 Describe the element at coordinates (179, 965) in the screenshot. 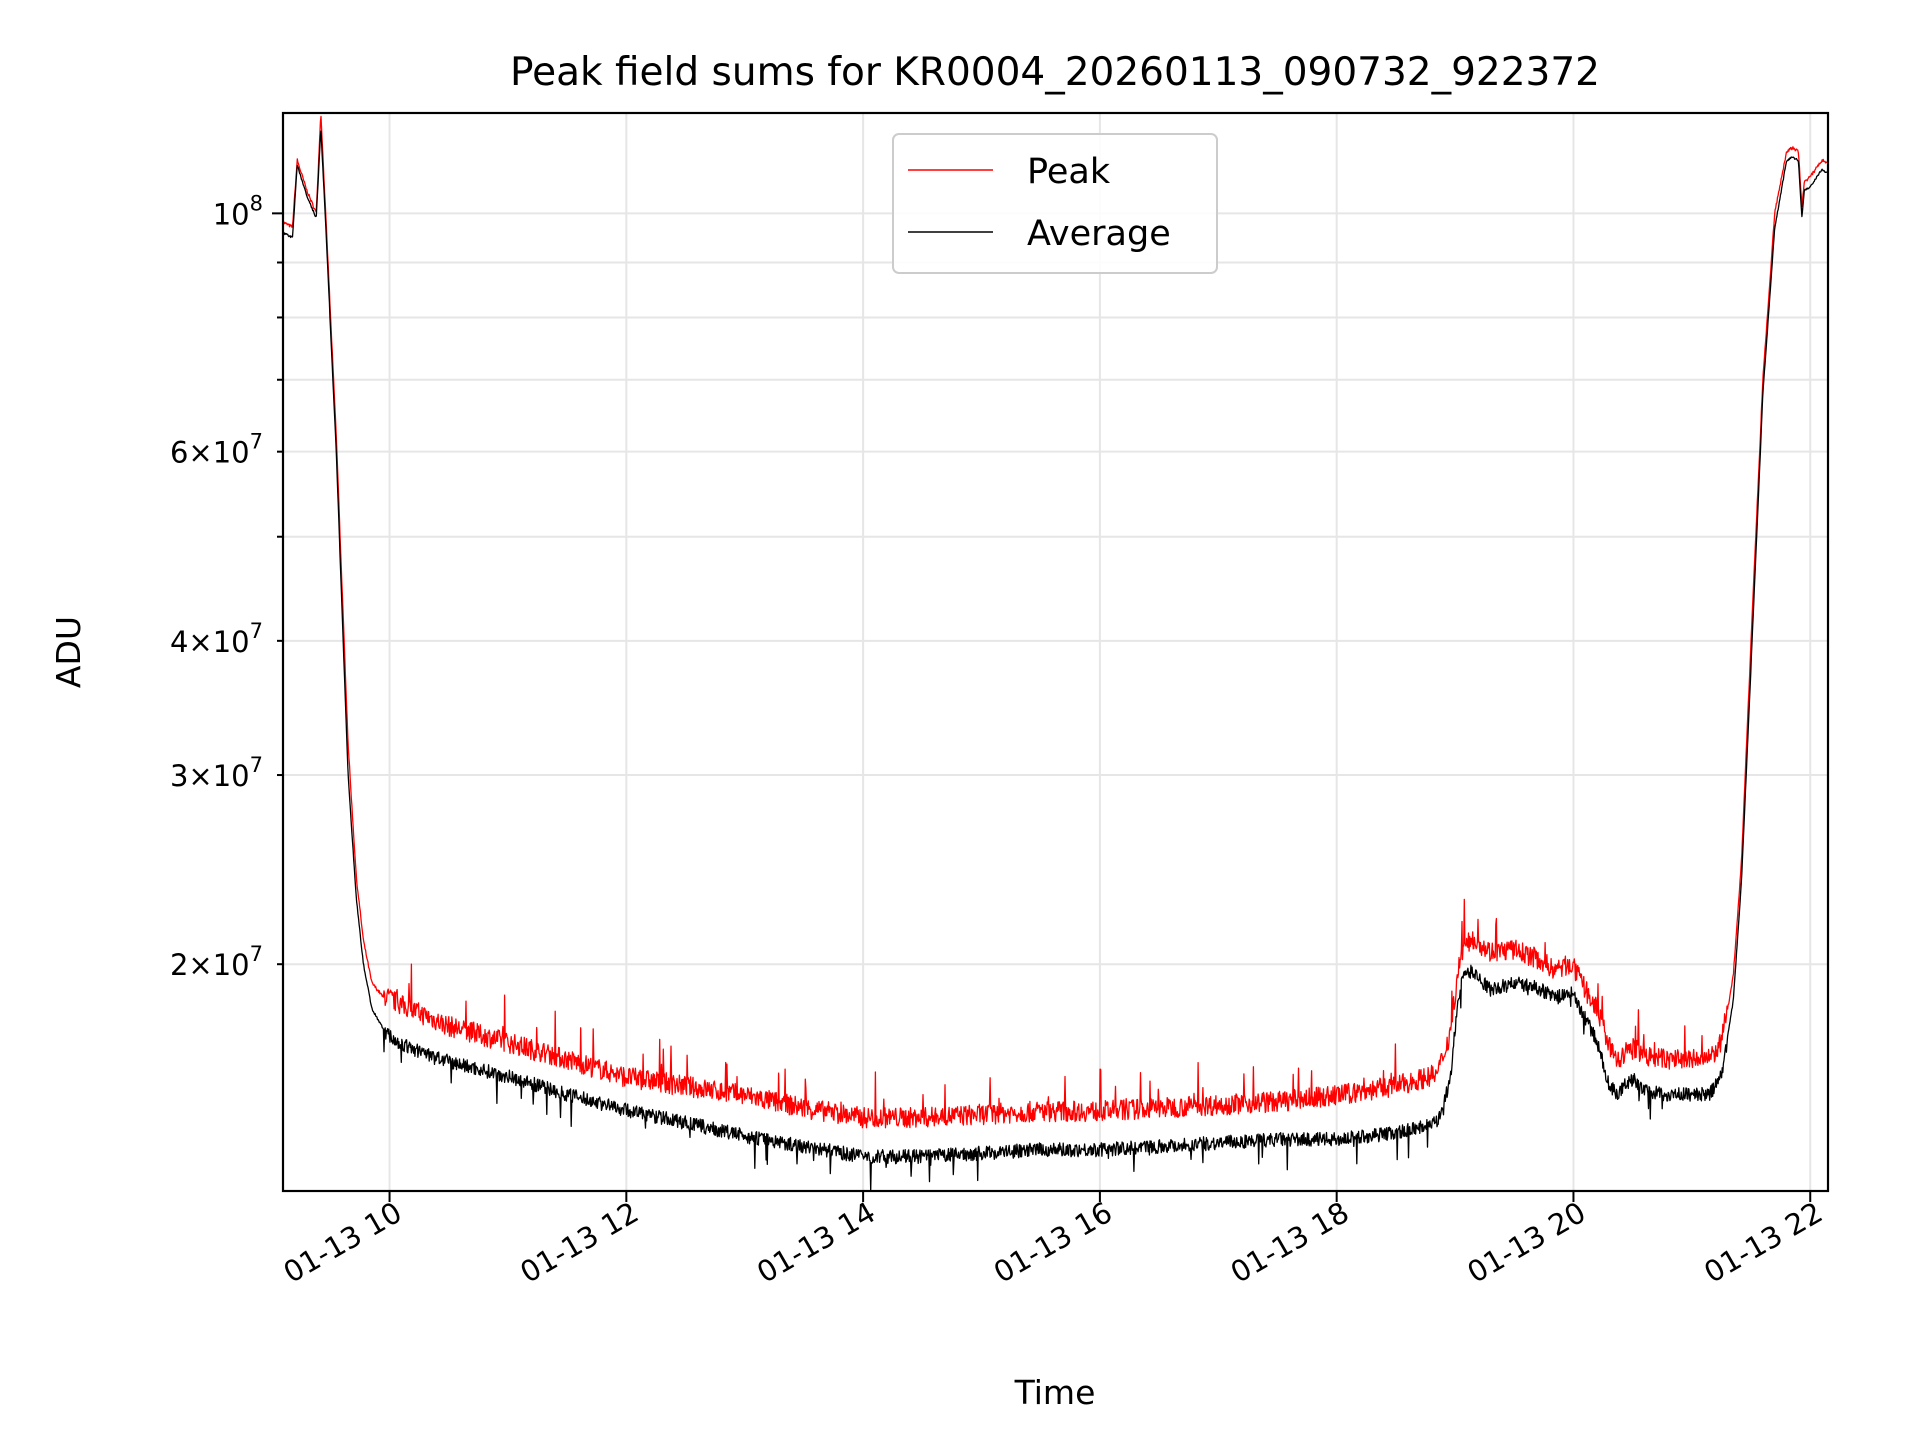

I see `y-tick-mantissa: 2` at that location.